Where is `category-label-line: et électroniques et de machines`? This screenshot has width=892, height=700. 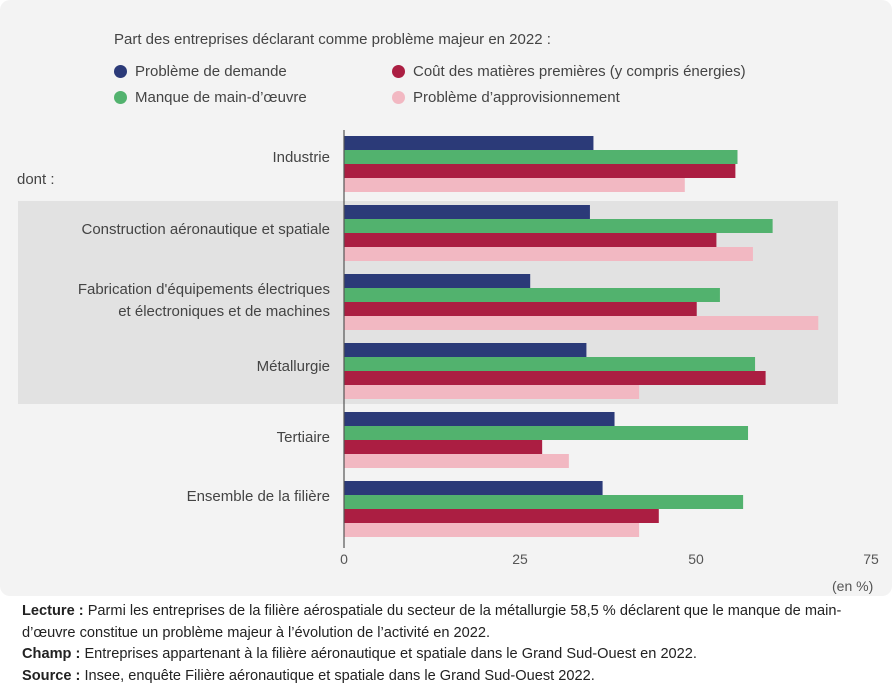
category-label-line: et électroniques et de machines is located at coordinates (224, 311).